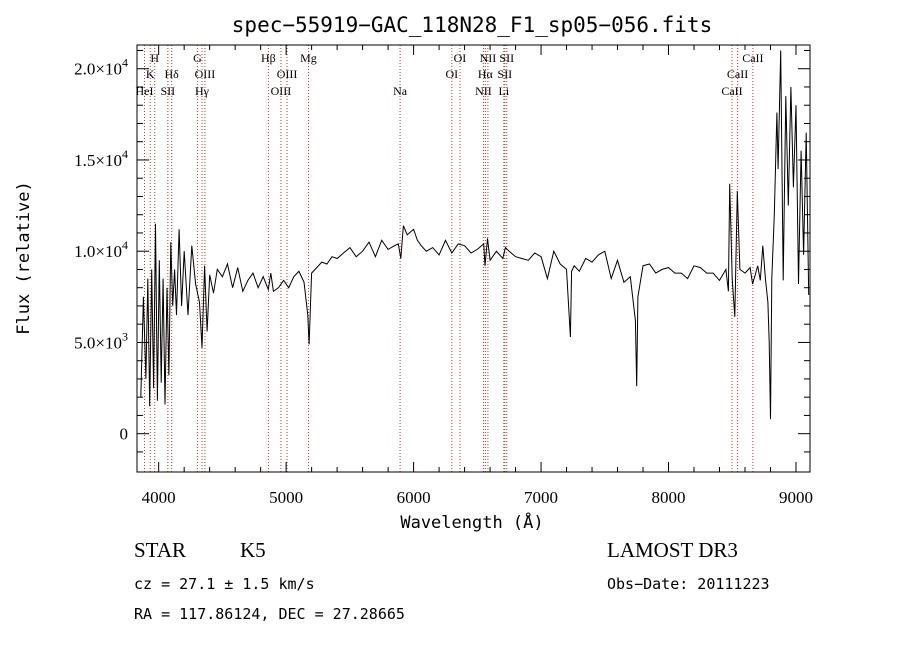  What do you see at coordinates (154, 58) in the screenshot?
I see `spectral-line-label: H` at bounding box center [154, 58].